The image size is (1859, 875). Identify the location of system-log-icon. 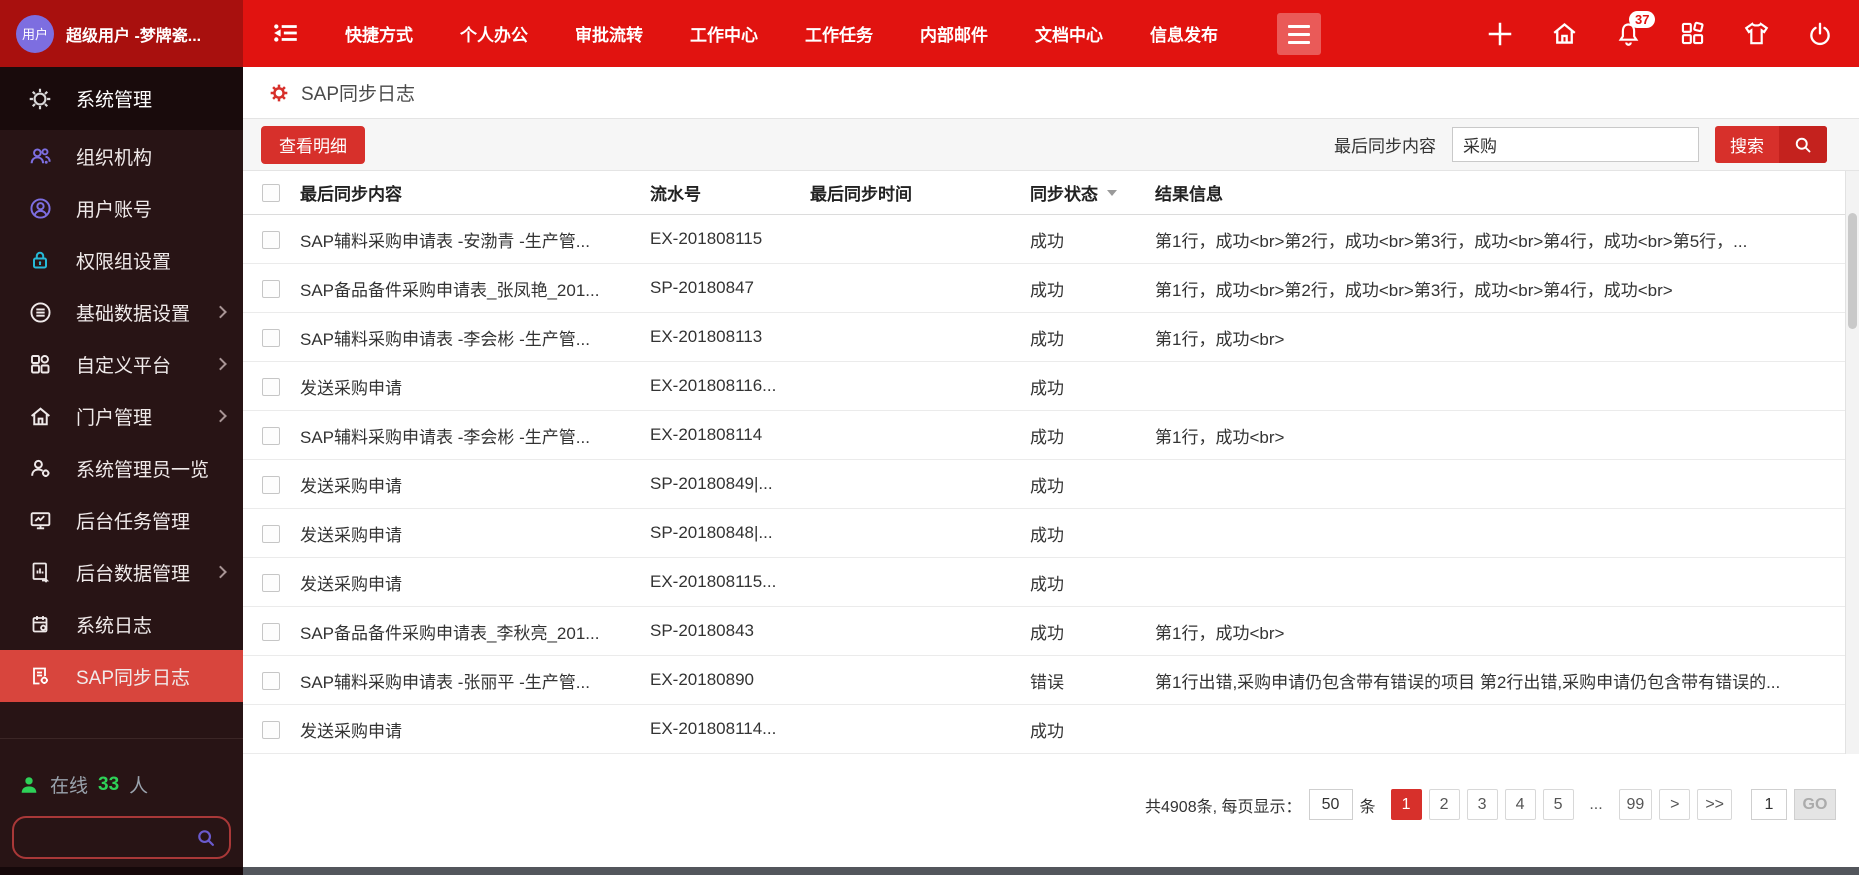
(40, 624).